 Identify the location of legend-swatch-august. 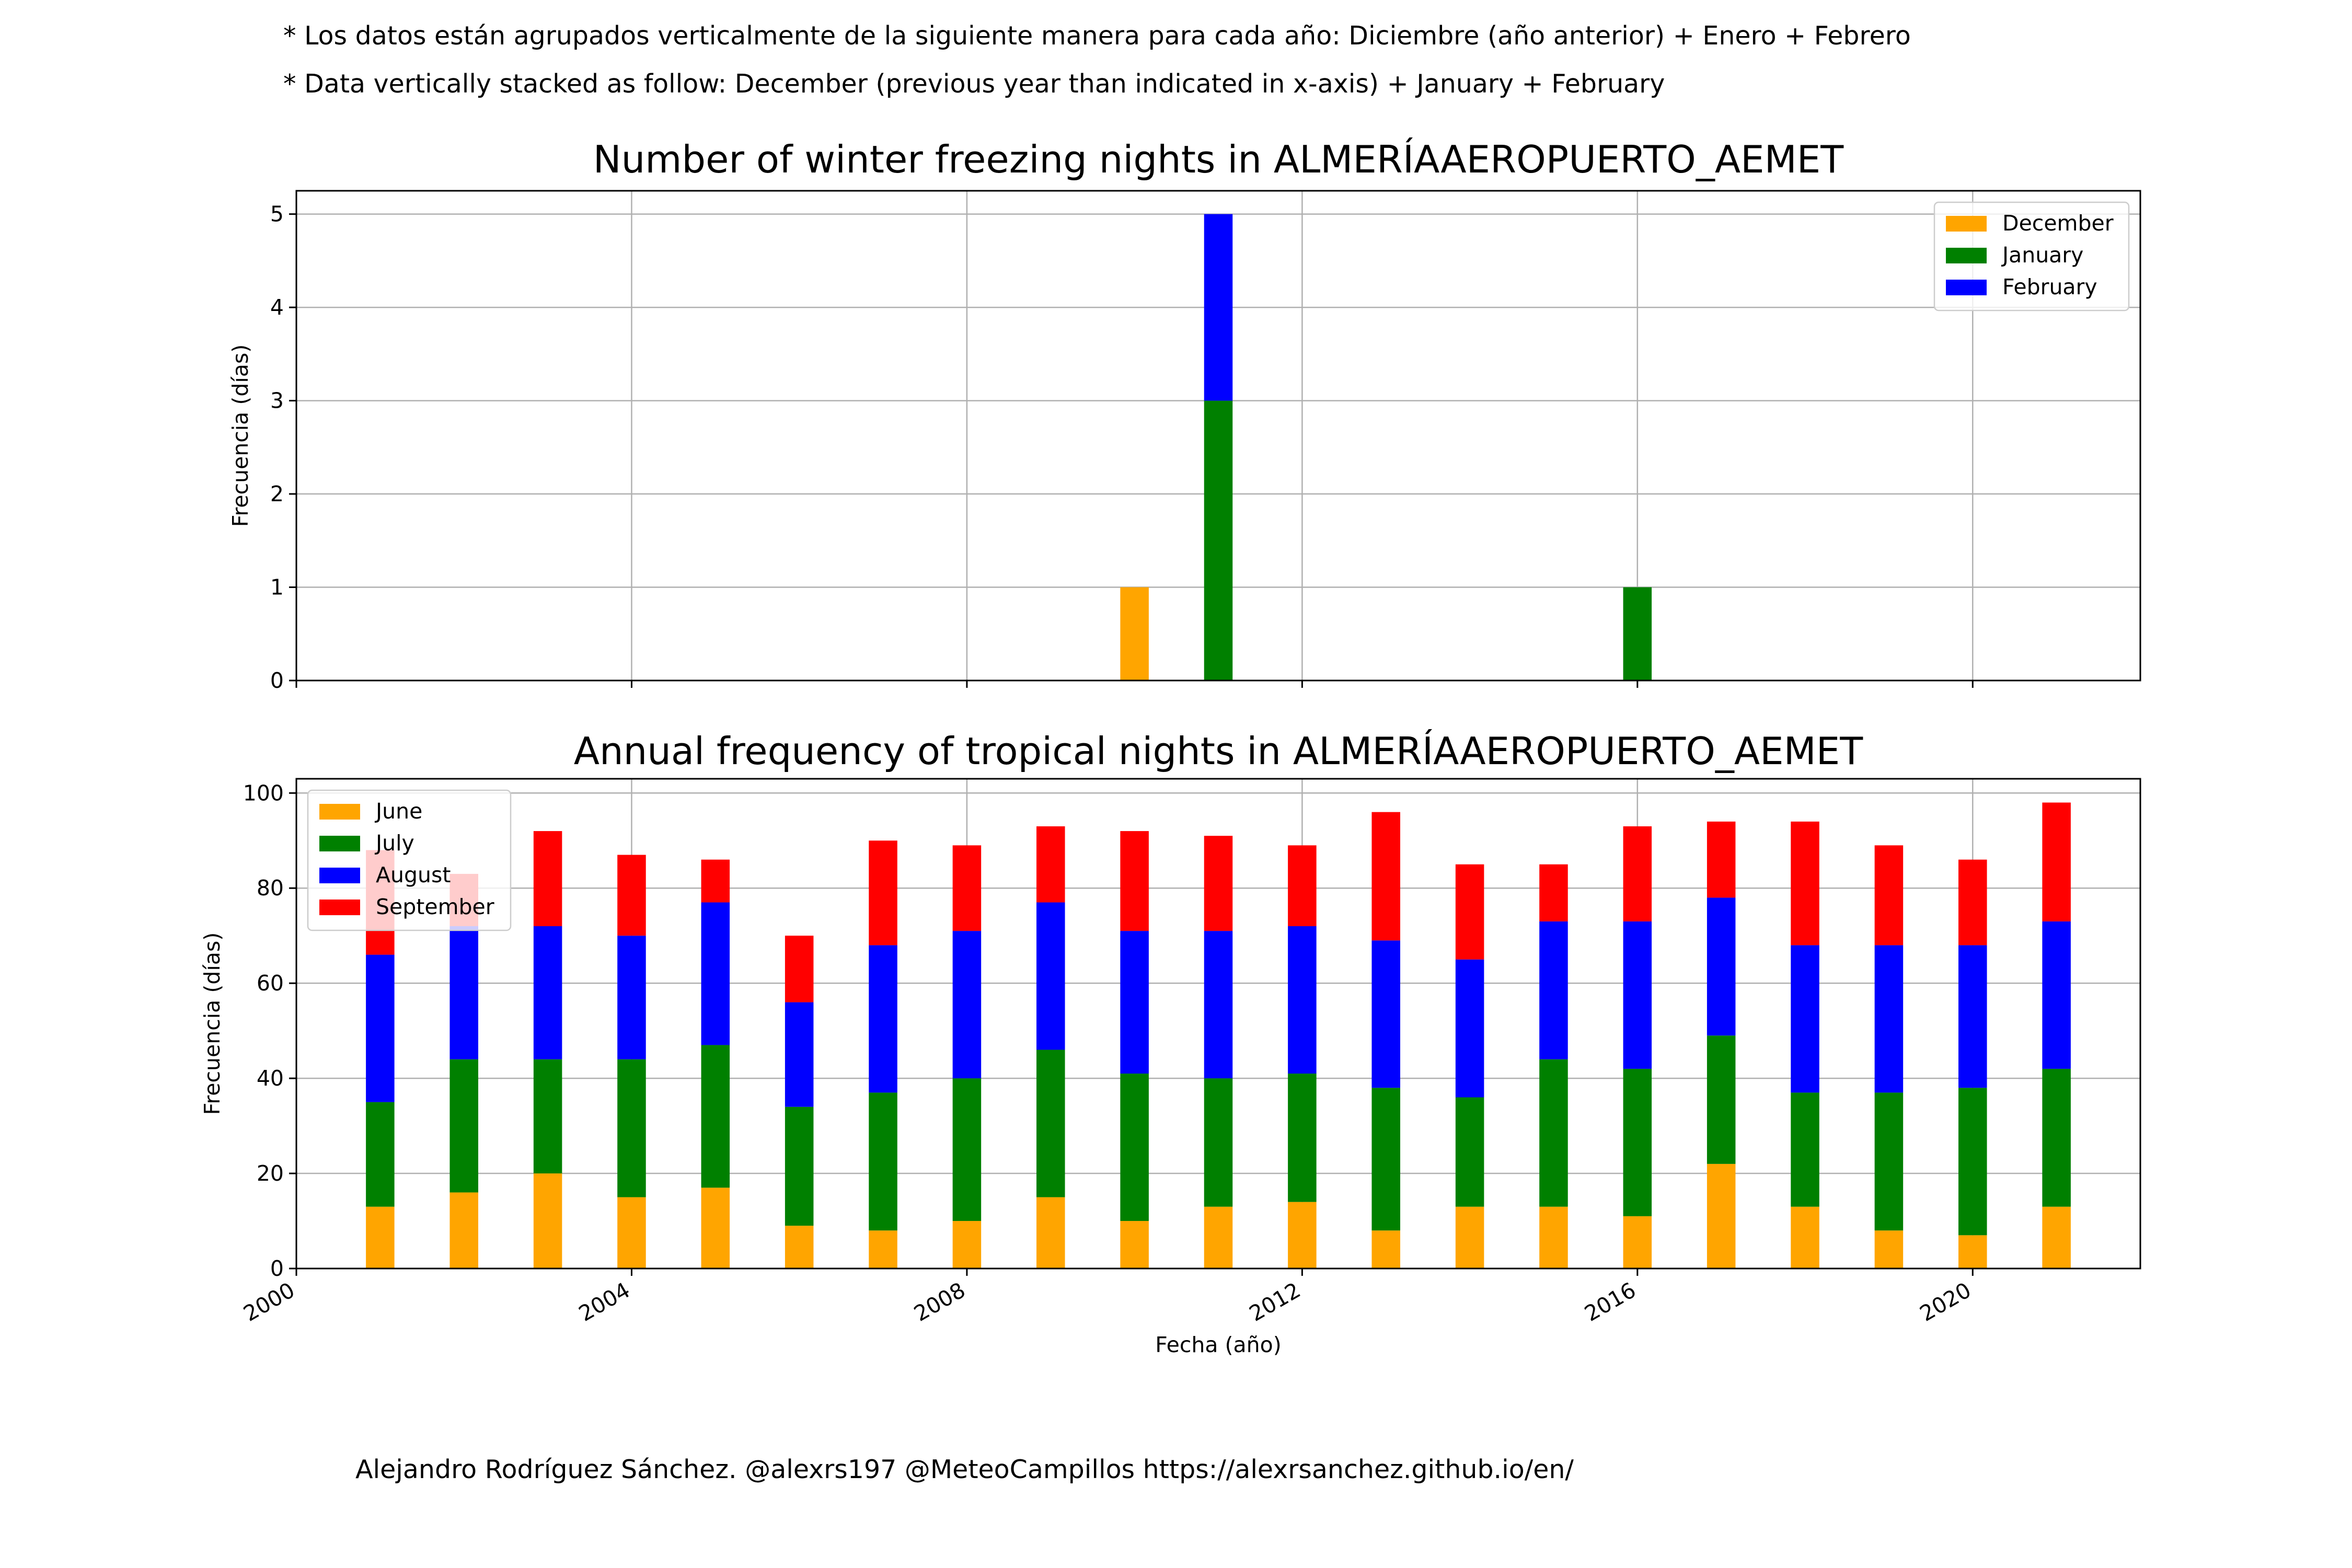
(339, 875).